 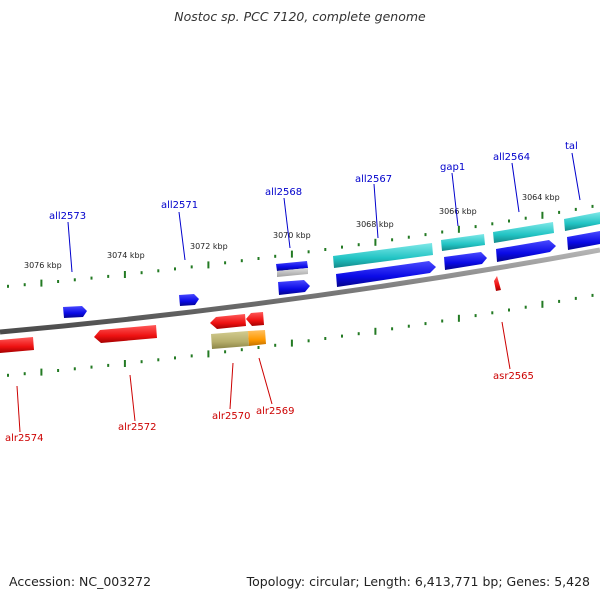 What do you see at coordinates (383, 255) in the screenshot?
I see `gene-all2567` at bounding box center [383, 255].